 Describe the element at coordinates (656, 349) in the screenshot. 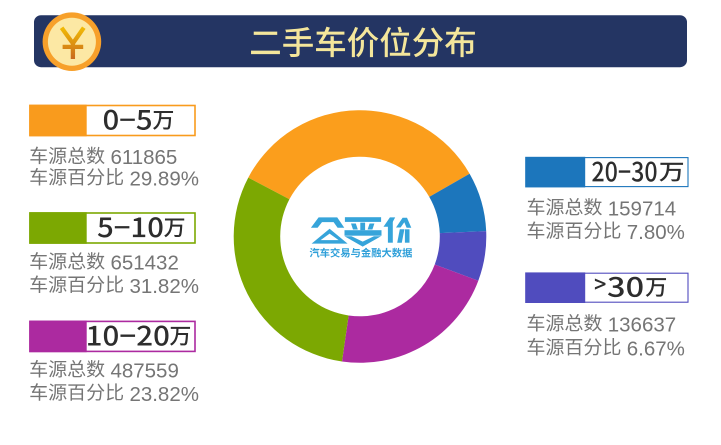

I see `svg-text: 6.67%` at that location.